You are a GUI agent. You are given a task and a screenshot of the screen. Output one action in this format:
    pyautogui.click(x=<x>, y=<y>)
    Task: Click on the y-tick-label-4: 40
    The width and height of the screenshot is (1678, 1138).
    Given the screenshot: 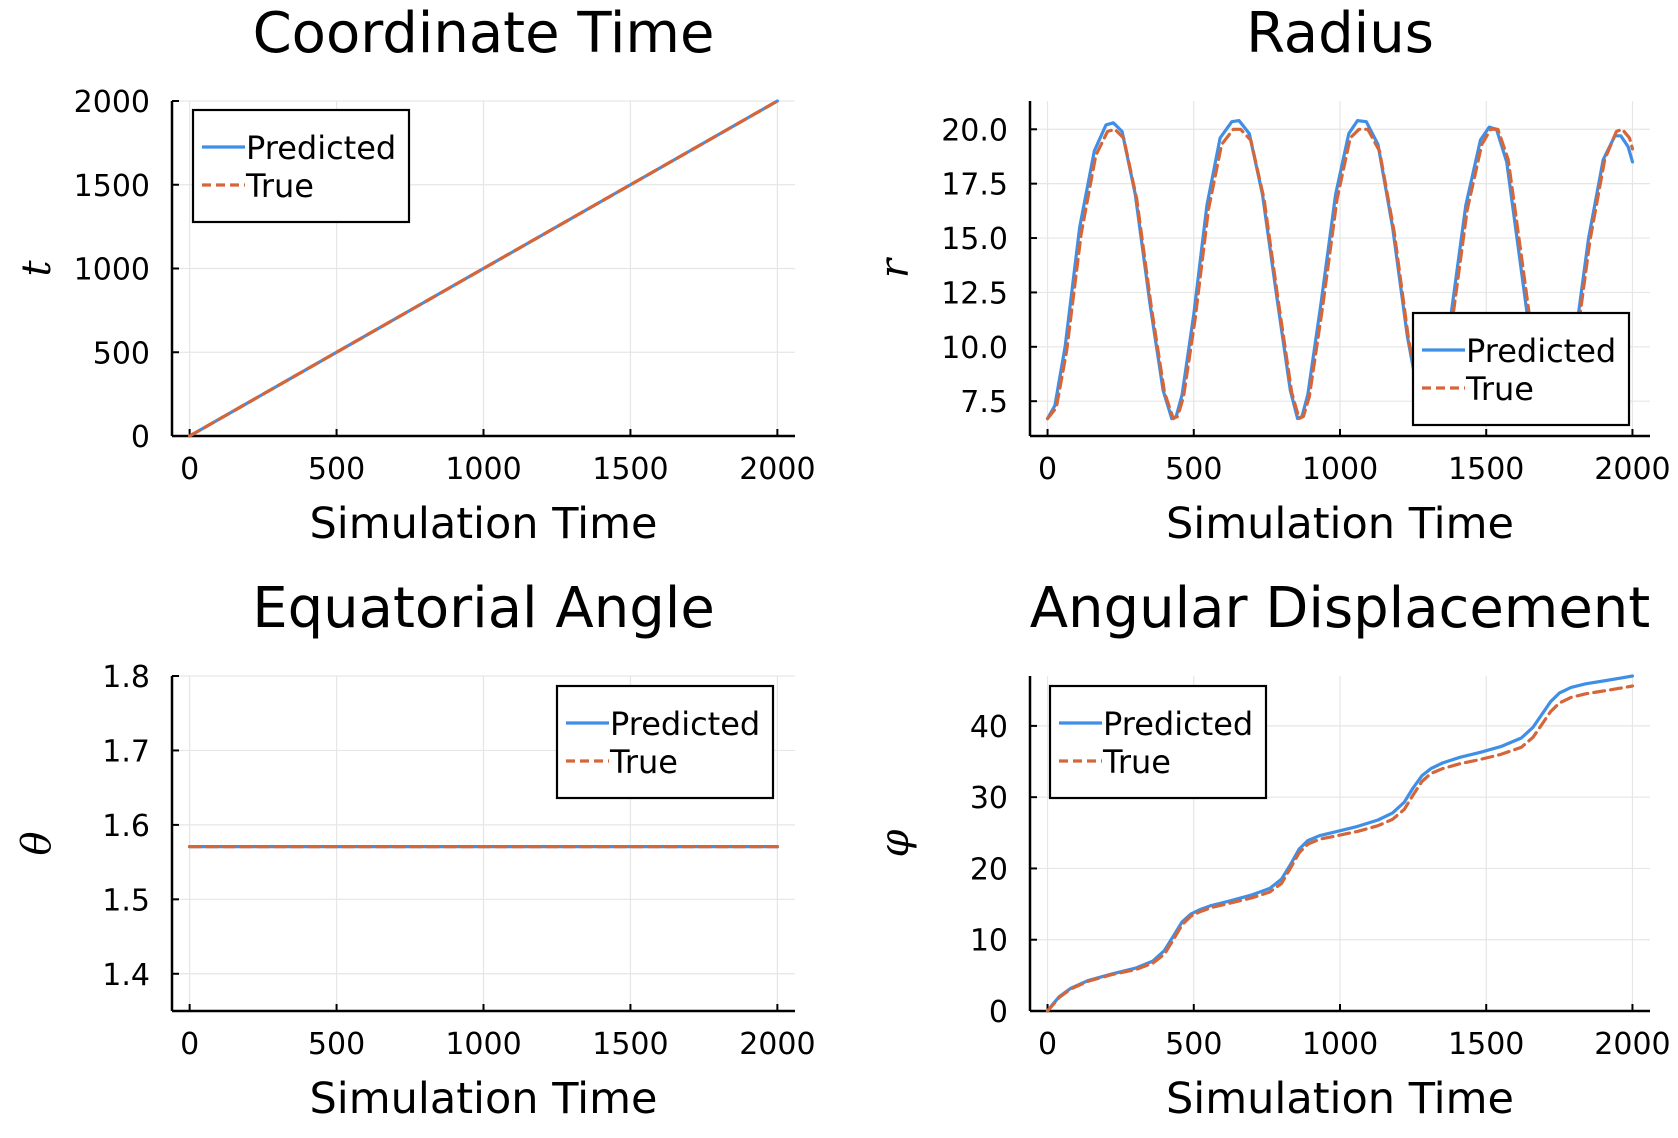 What is the action you would take?
    pyautogui.click(x=989, y=727)
    